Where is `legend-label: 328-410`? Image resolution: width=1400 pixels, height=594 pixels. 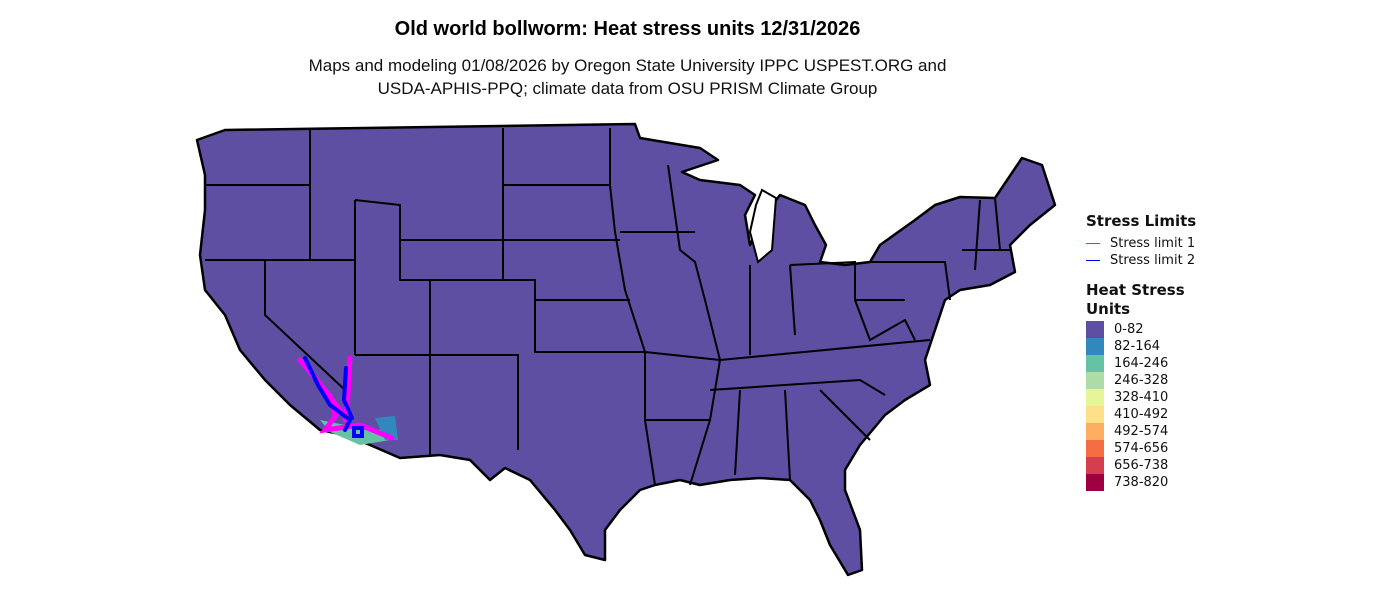 legend-label: 328-410 is located at coordinates (1141, 397).